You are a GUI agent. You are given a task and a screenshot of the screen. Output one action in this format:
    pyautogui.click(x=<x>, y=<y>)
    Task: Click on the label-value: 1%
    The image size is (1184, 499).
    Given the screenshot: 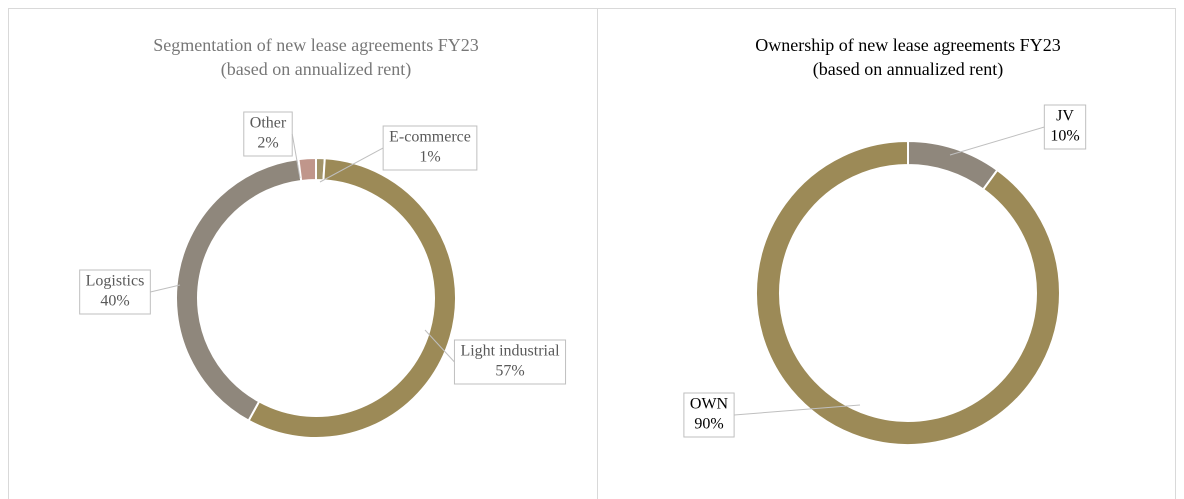 What is the action you would take?
    pyautogui.click(x=429, y=157)
    